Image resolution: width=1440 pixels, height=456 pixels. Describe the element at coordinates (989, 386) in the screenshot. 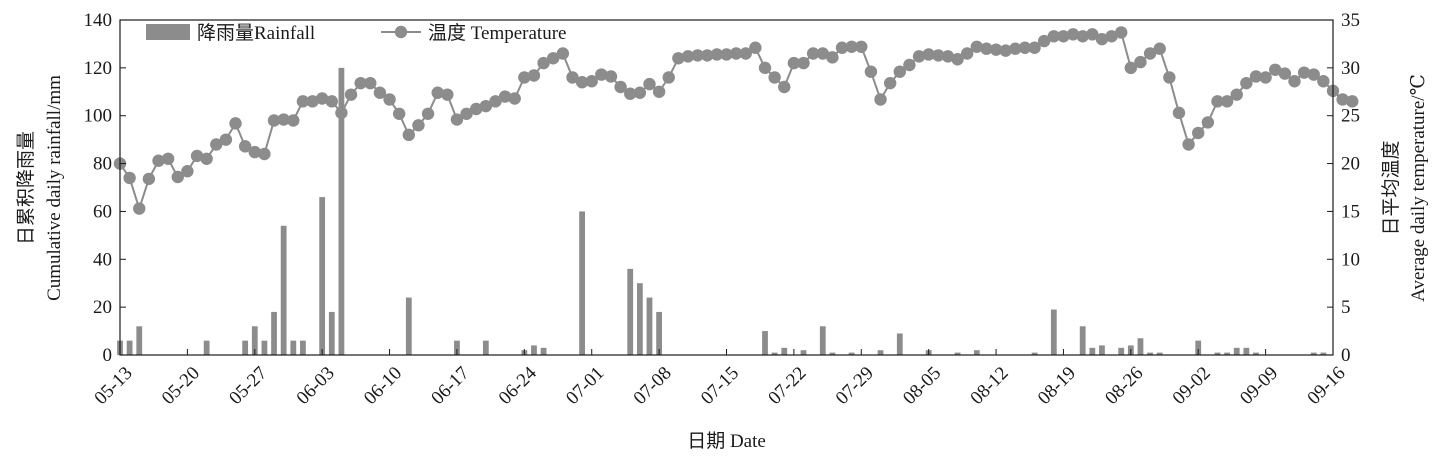

I see `x-tick-label: 08-12` at that location.